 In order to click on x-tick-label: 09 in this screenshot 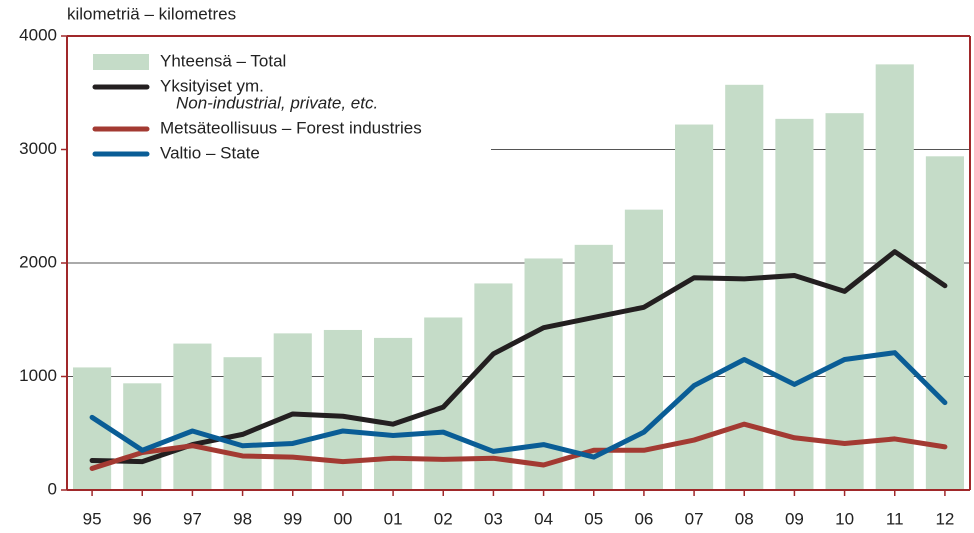, I will do `click(794, 518)`.